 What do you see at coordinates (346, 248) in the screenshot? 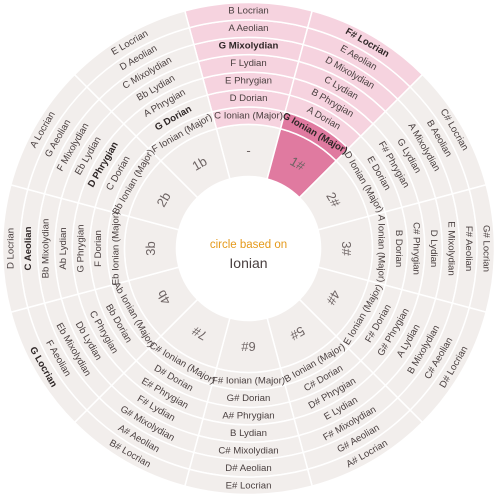
I see `signature-label: 3#` at bounding box center [346, 248].